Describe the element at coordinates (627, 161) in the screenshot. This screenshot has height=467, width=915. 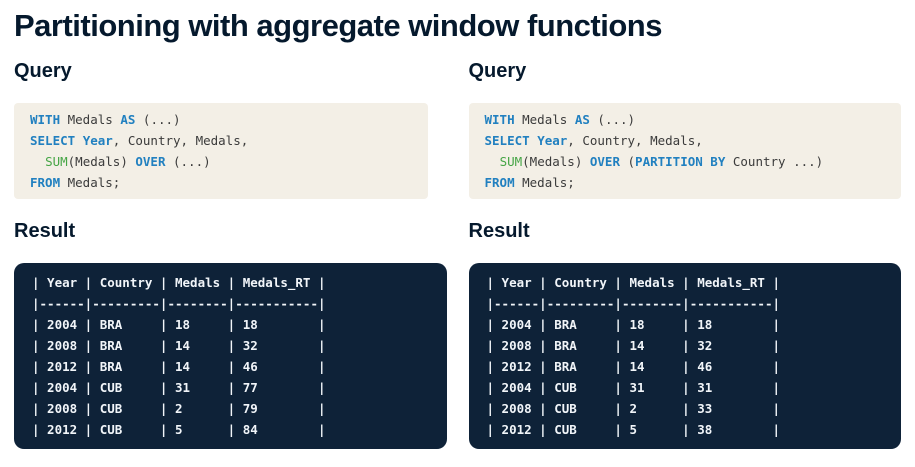
I see `sql-text: (` at that location.